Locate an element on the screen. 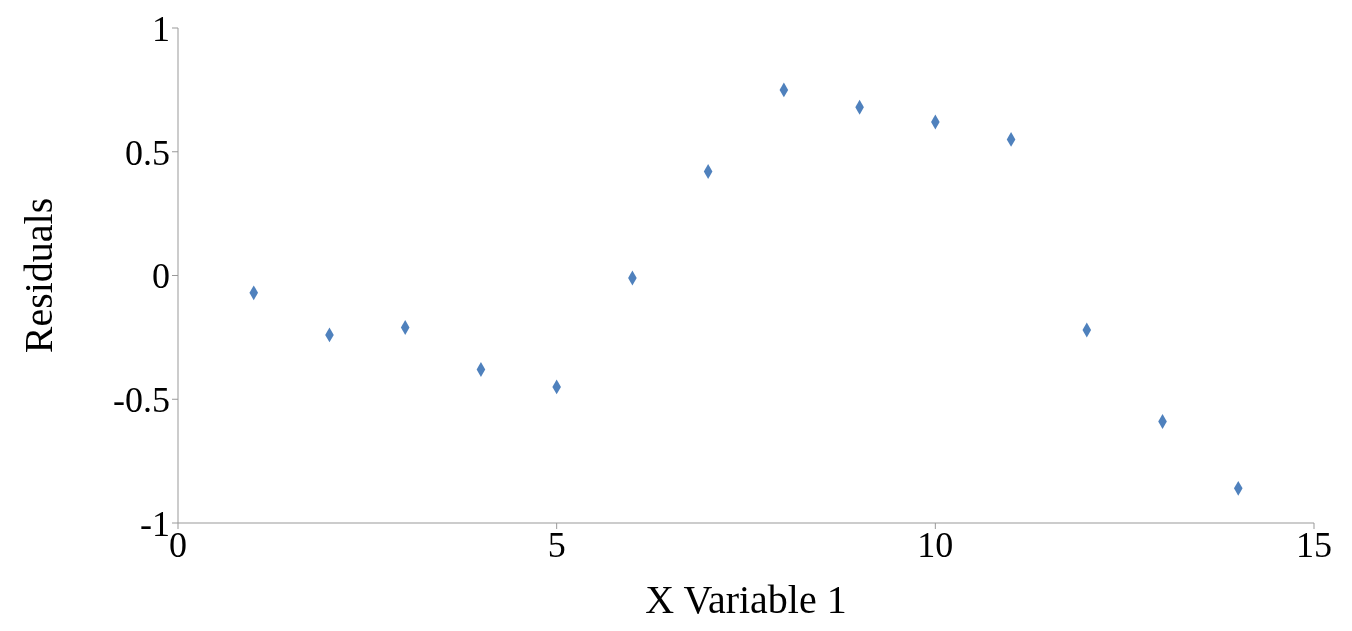  y-tick-label: 0 is located at coordinates (161, 276).